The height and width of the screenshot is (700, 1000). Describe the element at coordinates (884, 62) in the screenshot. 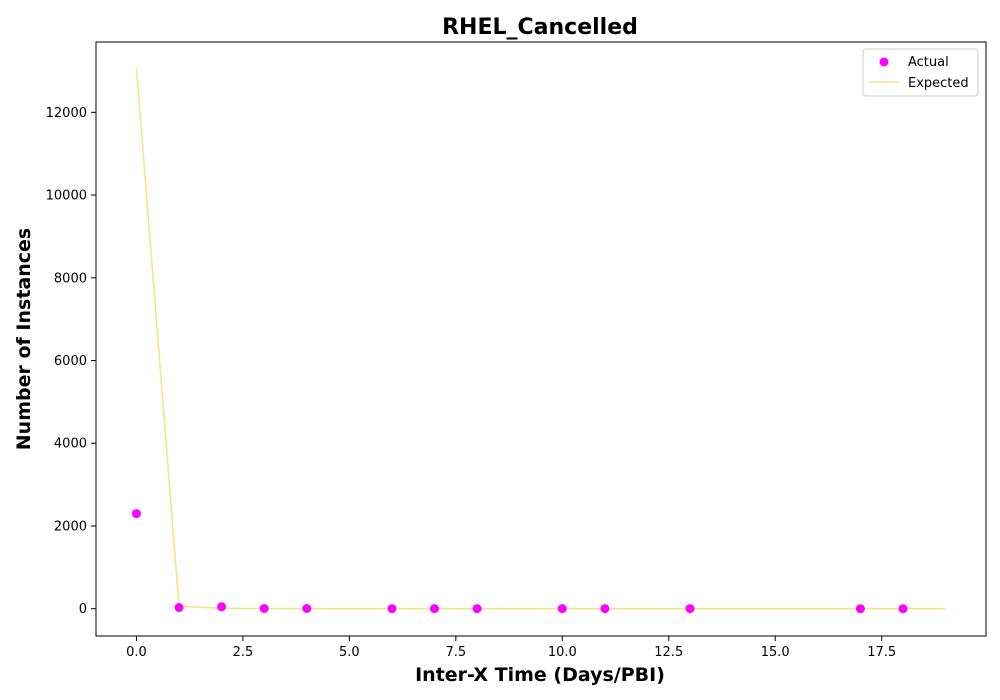

I see `legend-marker-actual` at that location.